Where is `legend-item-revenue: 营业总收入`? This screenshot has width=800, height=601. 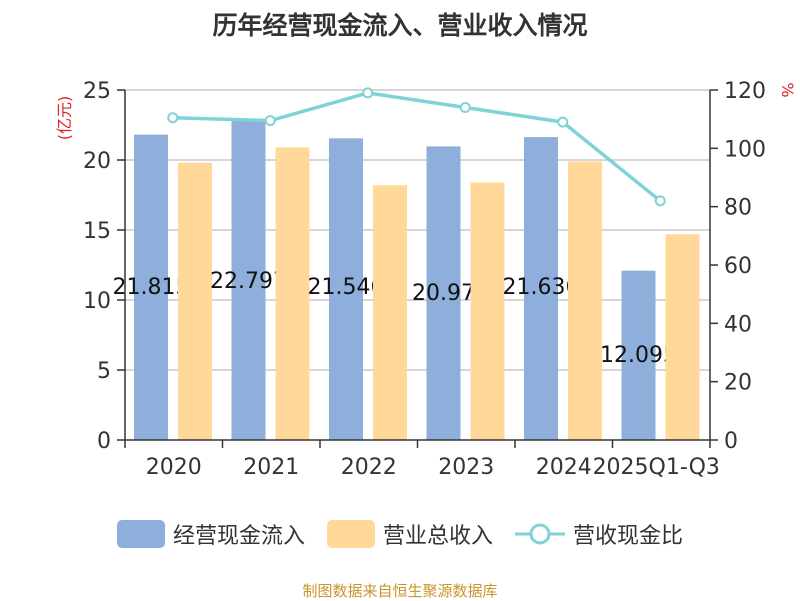 legend-item-revenue: 营业总收入 is located at coordinates (409, 534).